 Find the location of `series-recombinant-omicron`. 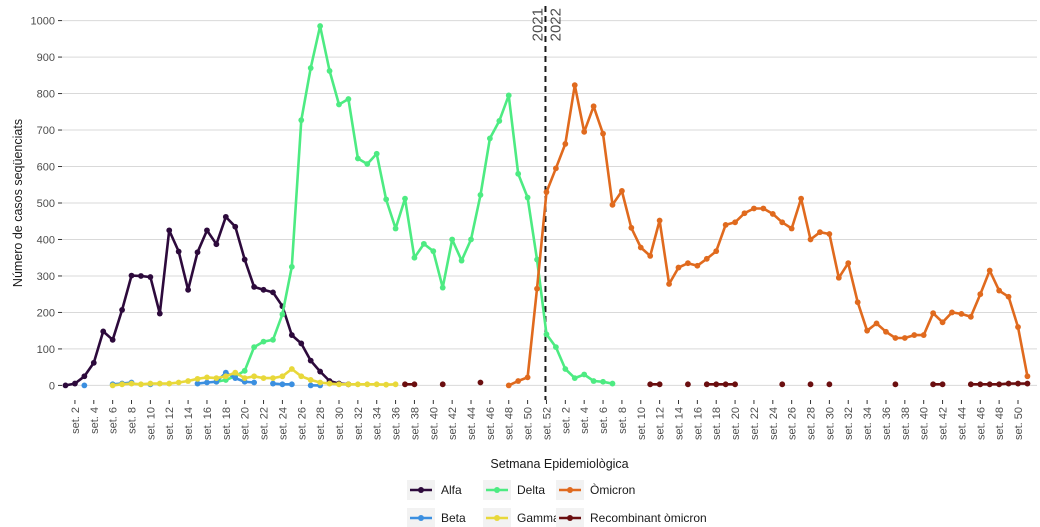

series-recombinant-omicron is located at coordinates (716, 383).